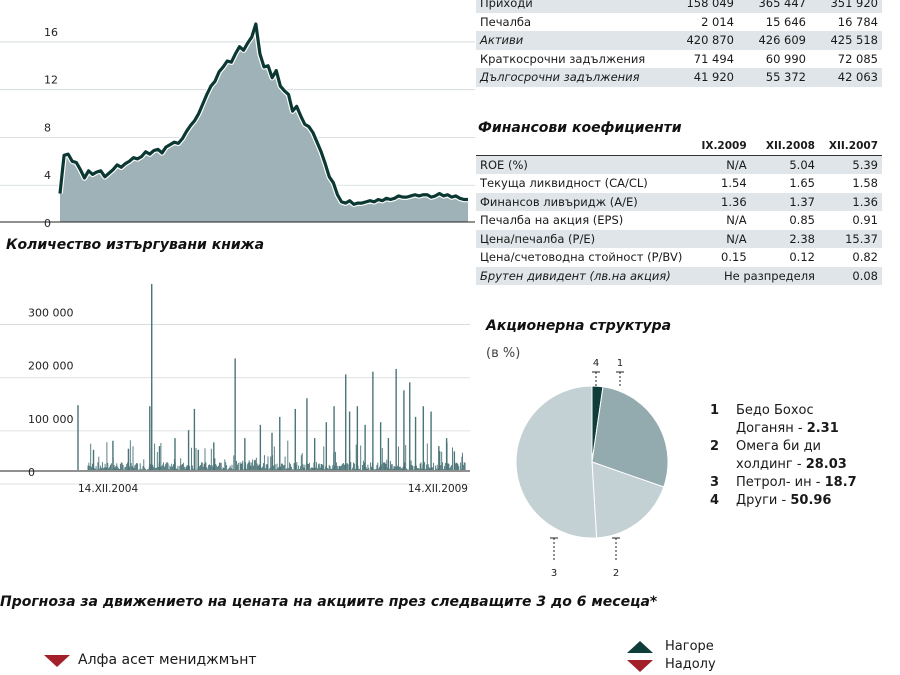 The height and width of the screenshot is (675, 900). Describe the element at coordinates (135, 245) in the screenshot. I see `volume-chart-title: Количество изтъргувани книжа` at that location.